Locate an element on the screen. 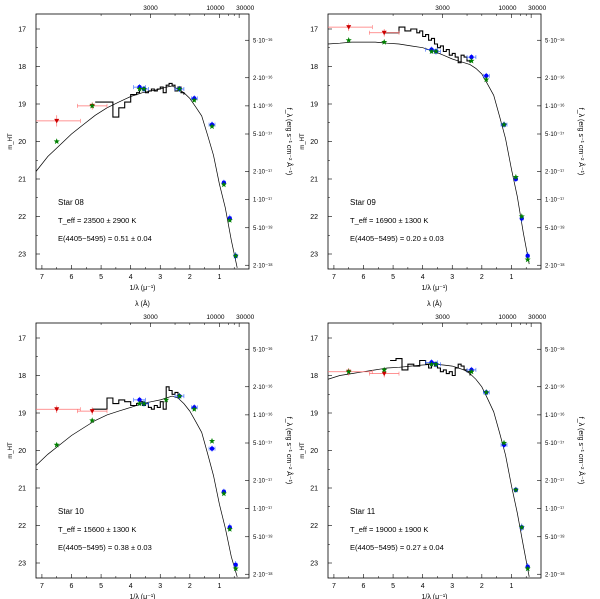 This screenshot has width=600, height=599. teff-annotation: T_eff = 23500 ± 2900 K is located at coordinates (97, 220).